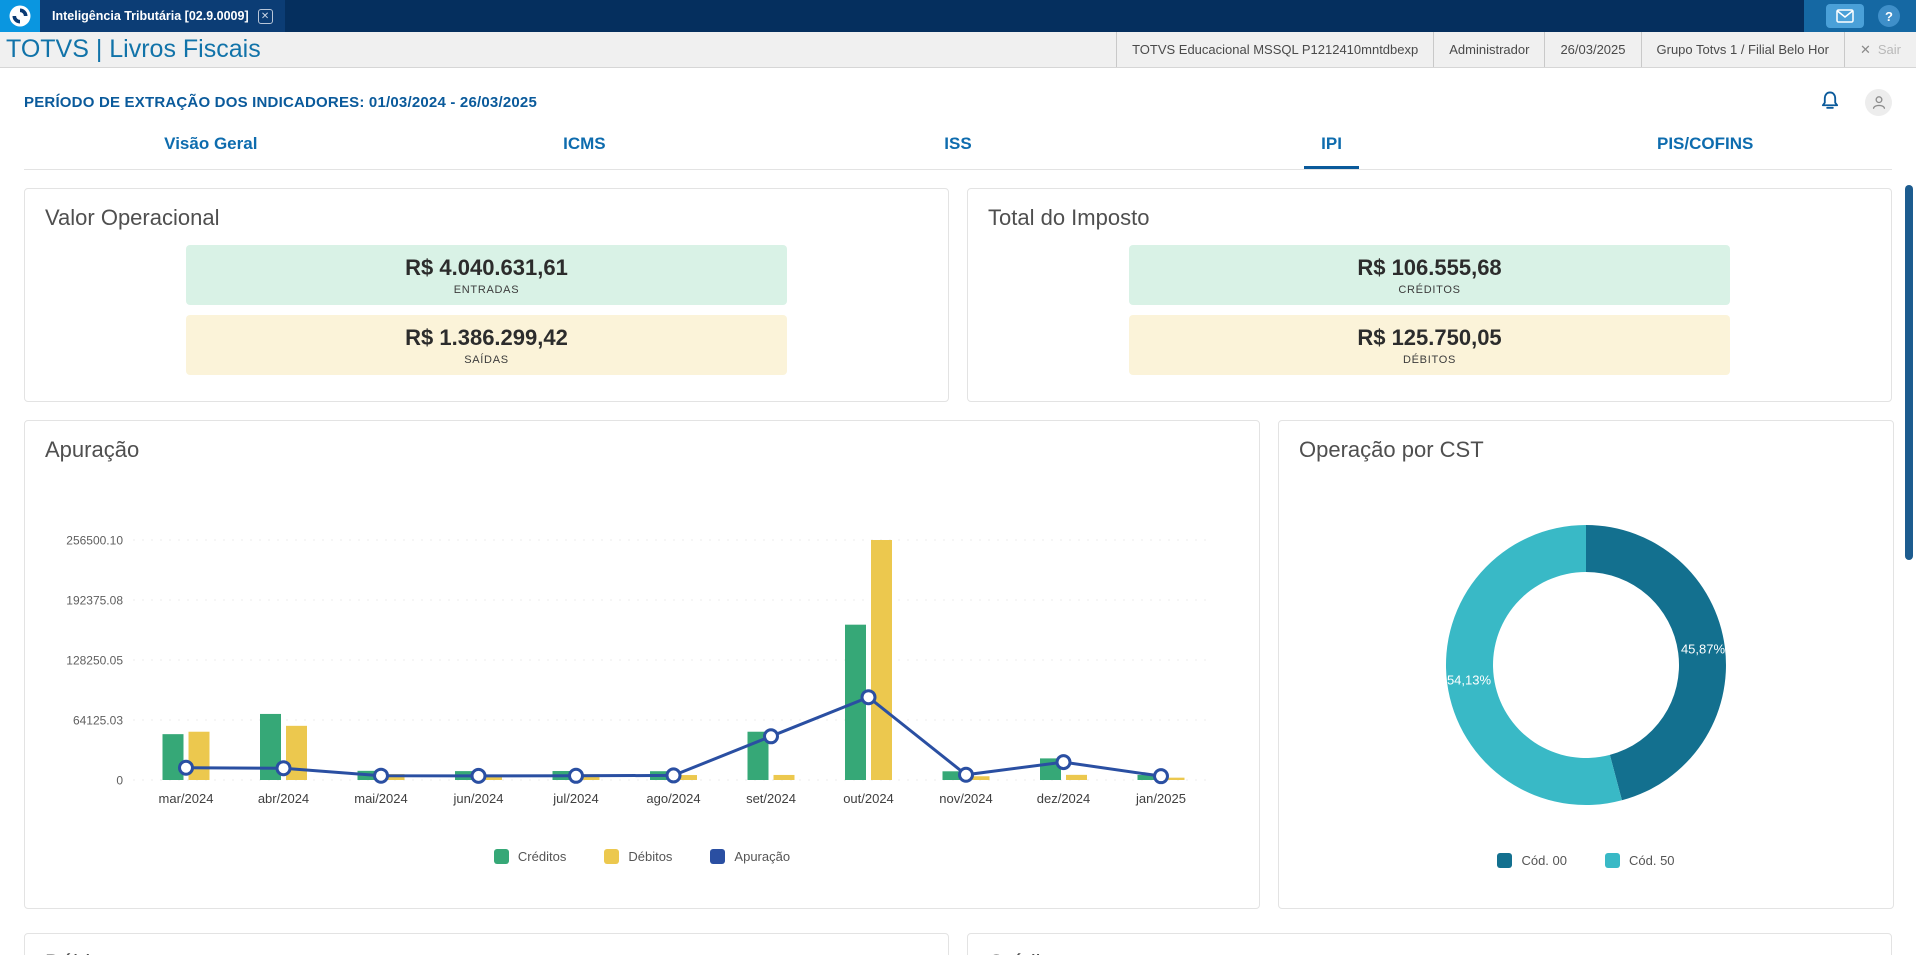  I want to click on saidas-box: R$ 1.386.299,42 SAÍDAS, so click(486, 345).